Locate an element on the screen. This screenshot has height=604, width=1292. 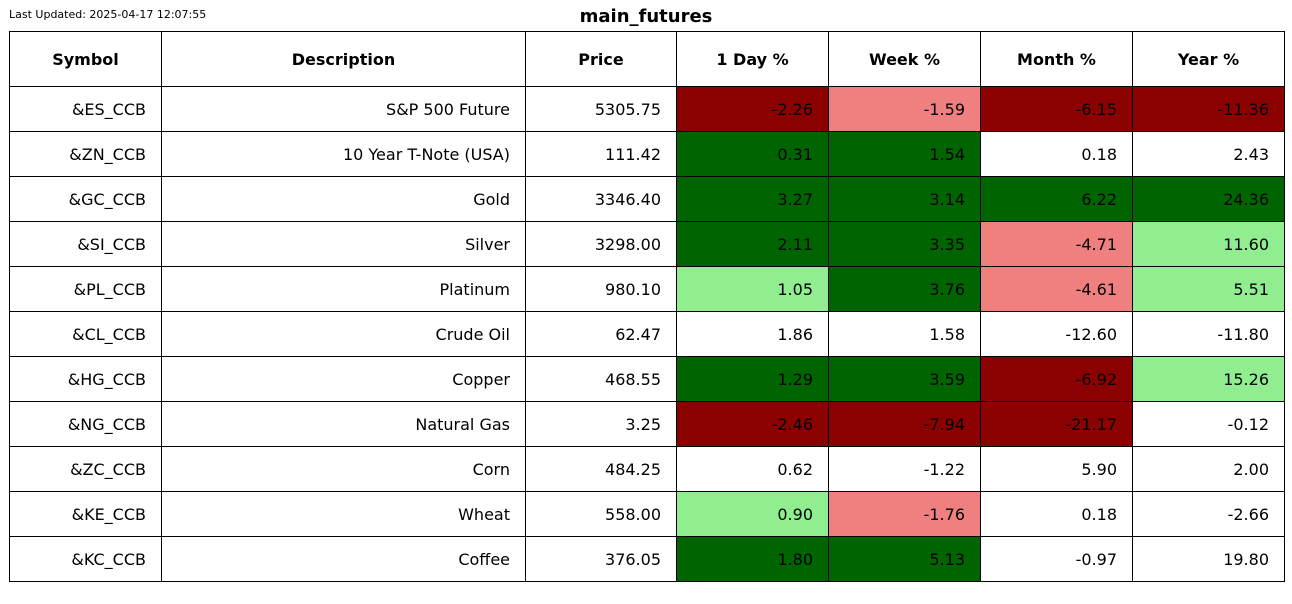
cell-symbol: &GC_CCB is located at coordinates (85, 199).